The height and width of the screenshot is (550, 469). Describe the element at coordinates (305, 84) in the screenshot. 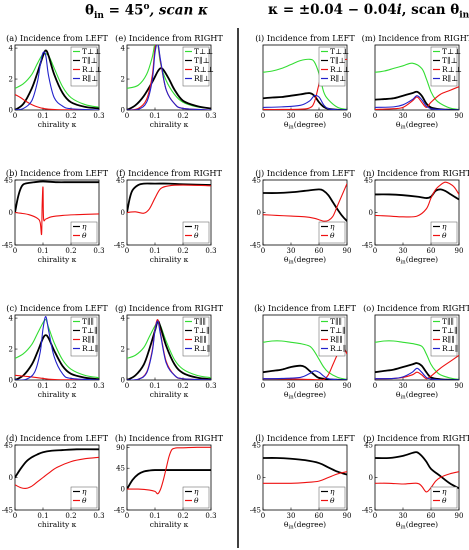

I see `series-line-T⊥⊥` at that location.